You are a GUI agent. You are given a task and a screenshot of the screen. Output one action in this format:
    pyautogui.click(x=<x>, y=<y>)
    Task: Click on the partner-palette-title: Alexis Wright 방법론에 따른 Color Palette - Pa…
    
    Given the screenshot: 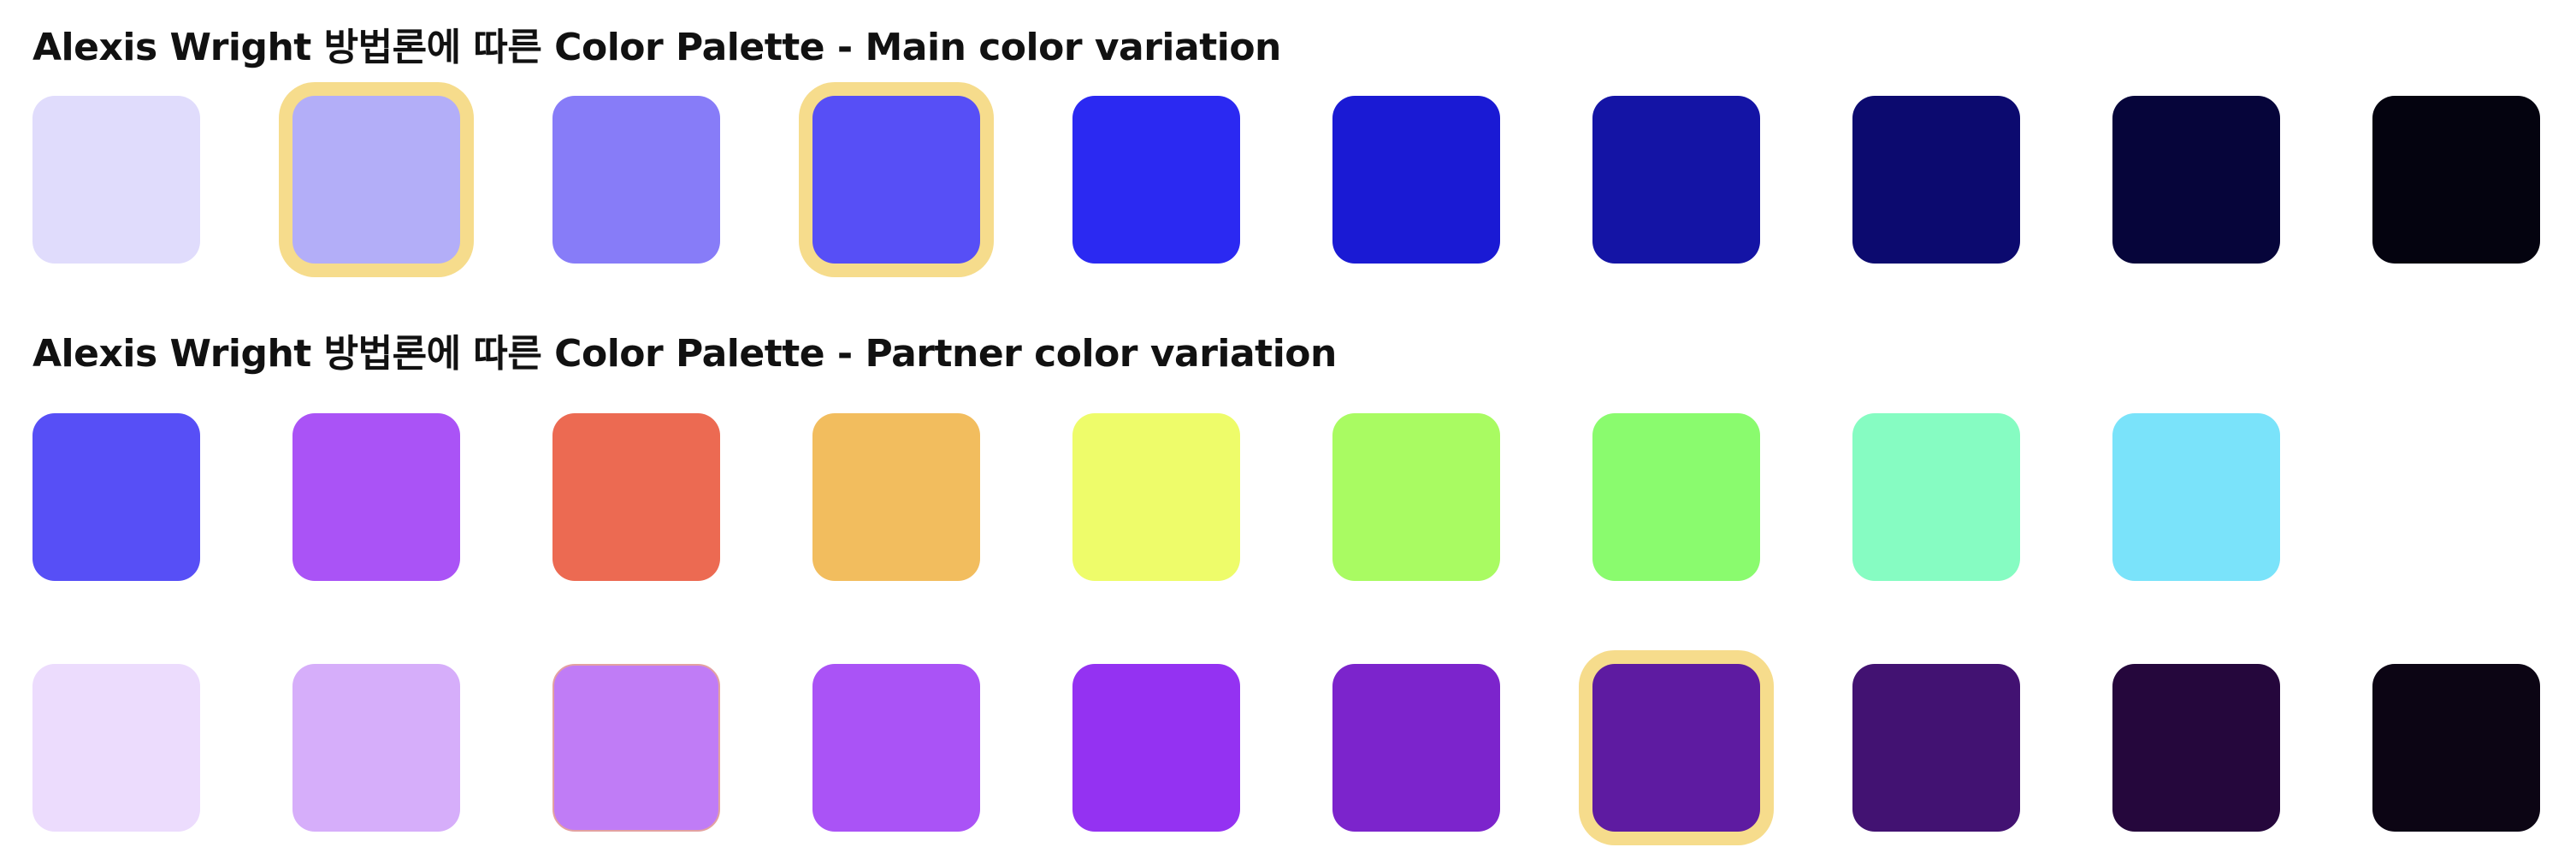 What is the action you would take?
    pyautogui.click(x=684, y=354)
    